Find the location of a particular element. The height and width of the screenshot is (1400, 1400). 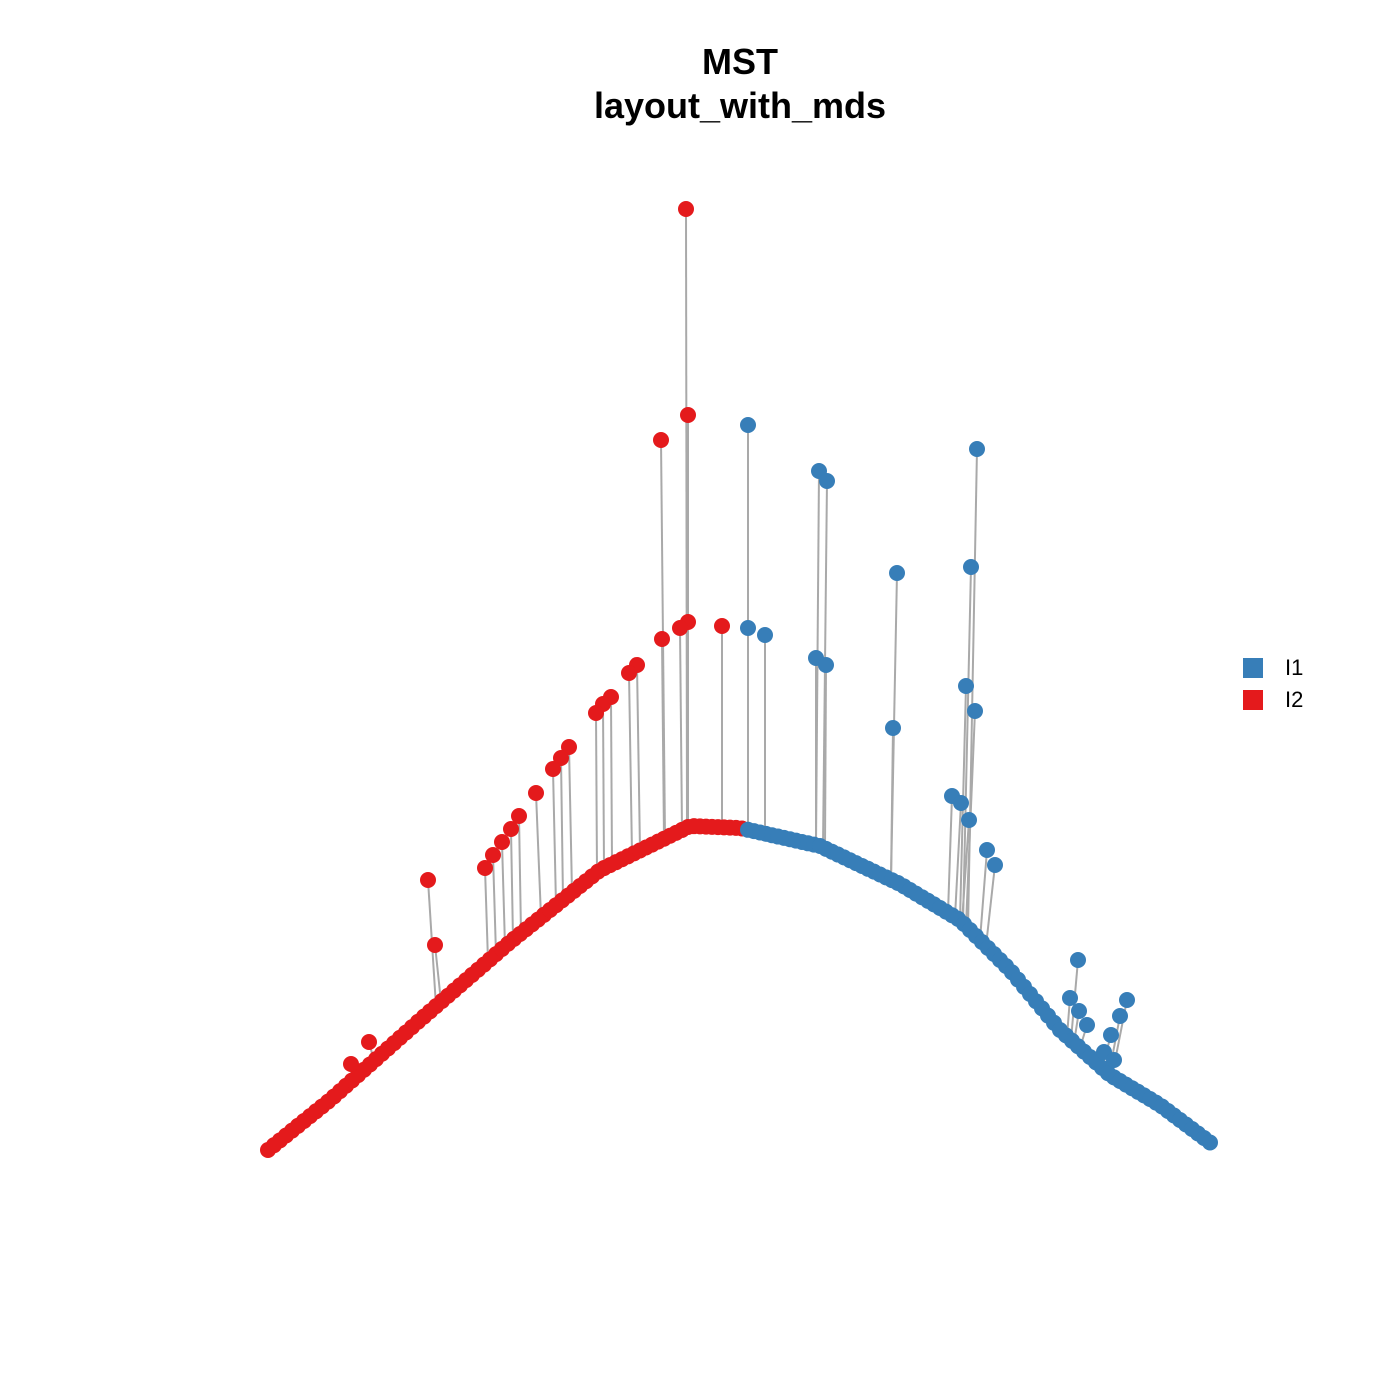

legend-item-i2: I2 is located at coordinates (1273, 700).